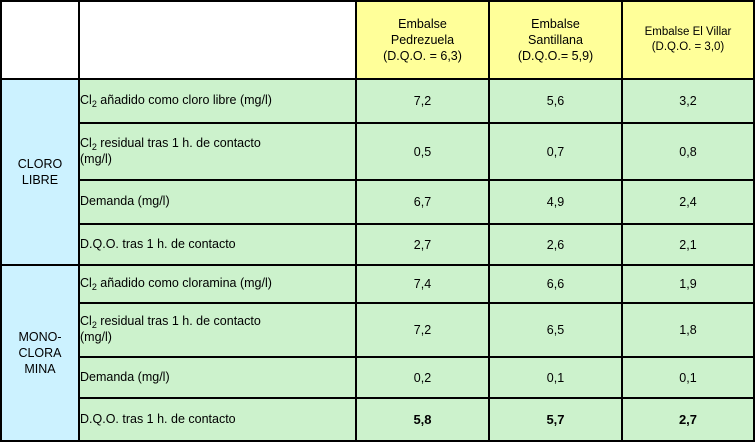 Image resolution: width=755 pixels, height=442 pixels. Describe the element at coordinates (184, 283) in the screenshot. I see `row-label-post: añadido como cloramina (mg/l)` at that location.